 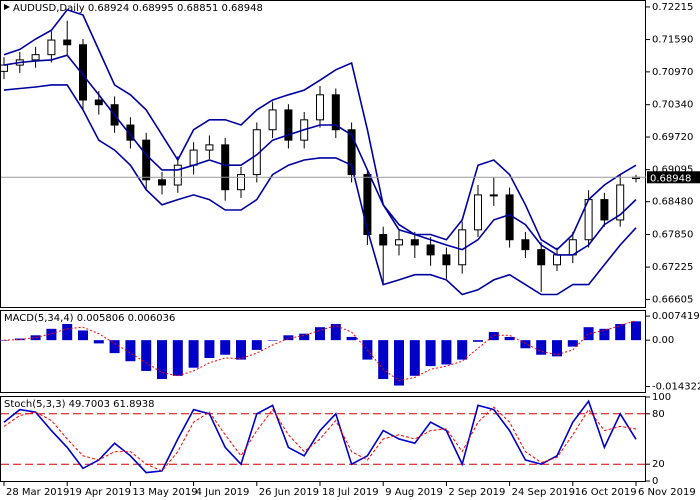 What do you see at coordinates (670, 178) in the screenshot?
I see `last-price-label: 0.68948` at bounding box center [670, 178].